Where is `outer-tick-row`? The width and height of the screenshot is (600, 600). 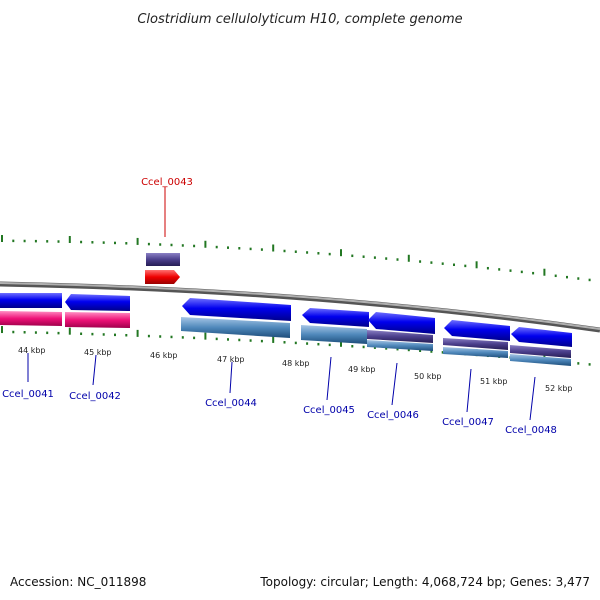
outer-tick-row is located at coordinates (296, 258).